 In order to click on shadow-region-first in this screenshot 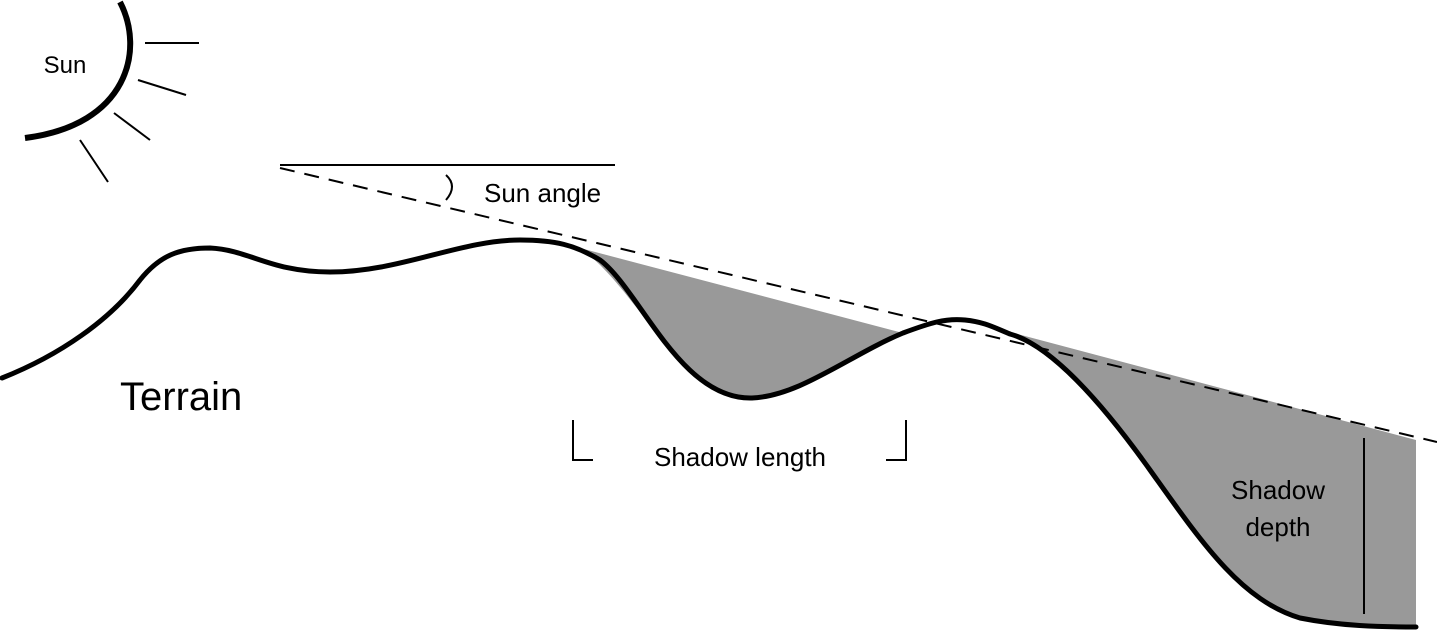, I will do `click(741, 323)`.